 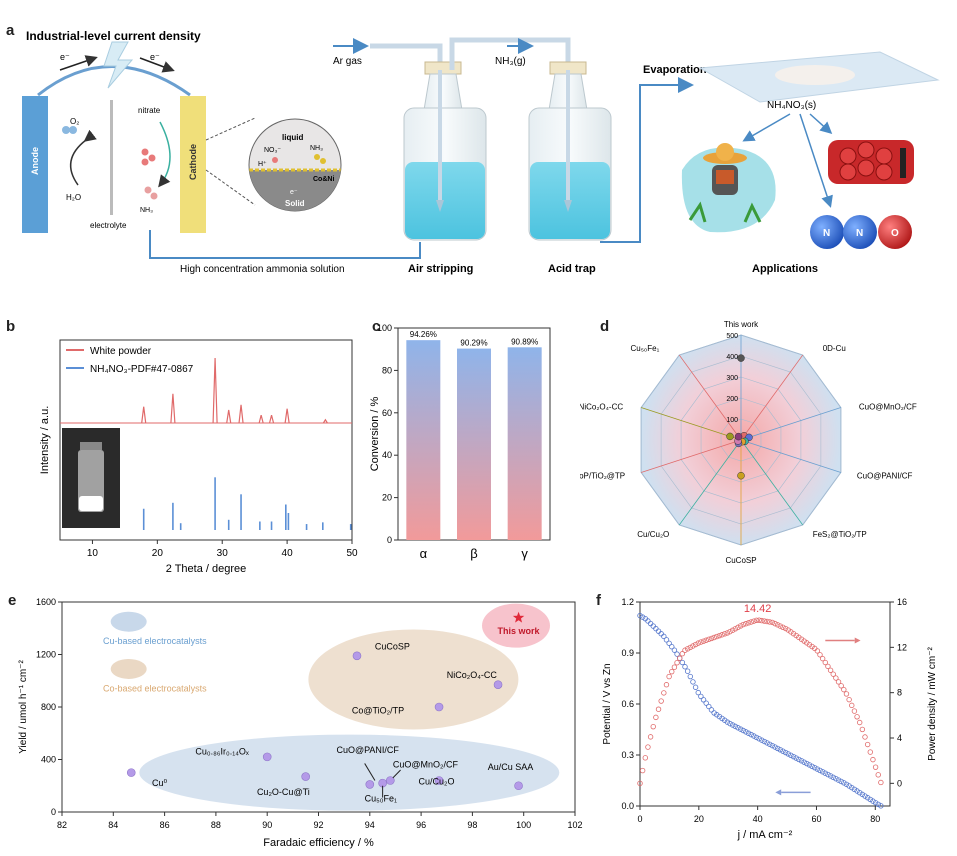 I want to click on e-inset-label: e⁻, so click(x=294, y=192).